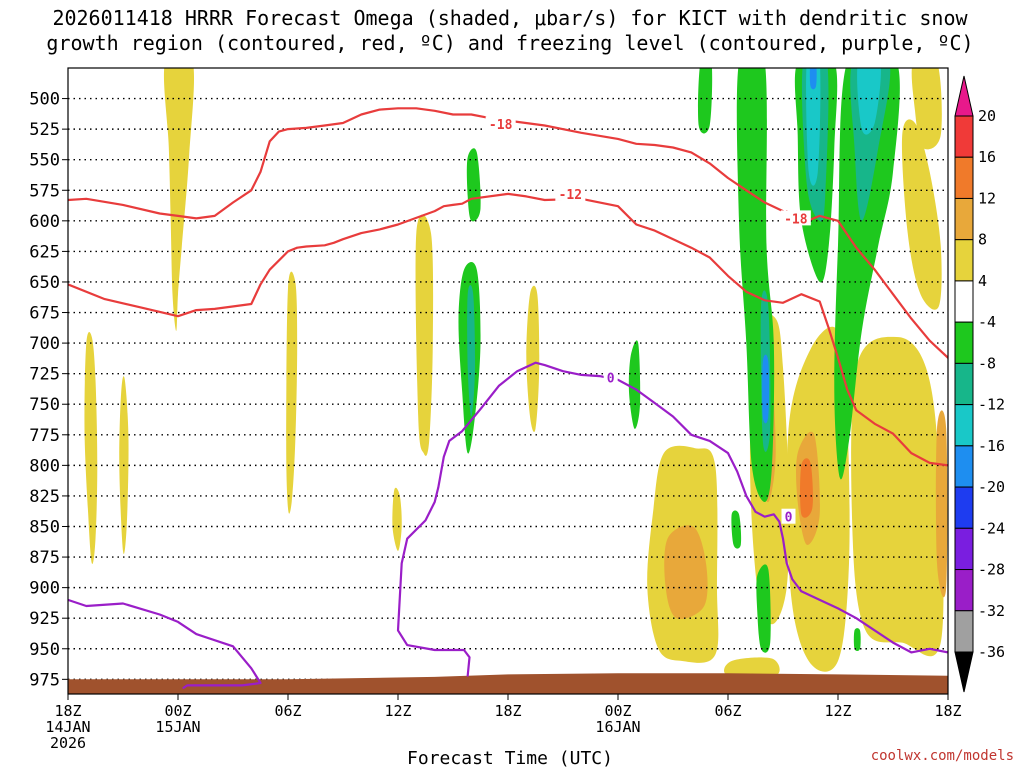  What do you see at coordinates (964, 96) in the screenshot?
I see `colorbar-top-triangle` at bounding box center [964, 96].